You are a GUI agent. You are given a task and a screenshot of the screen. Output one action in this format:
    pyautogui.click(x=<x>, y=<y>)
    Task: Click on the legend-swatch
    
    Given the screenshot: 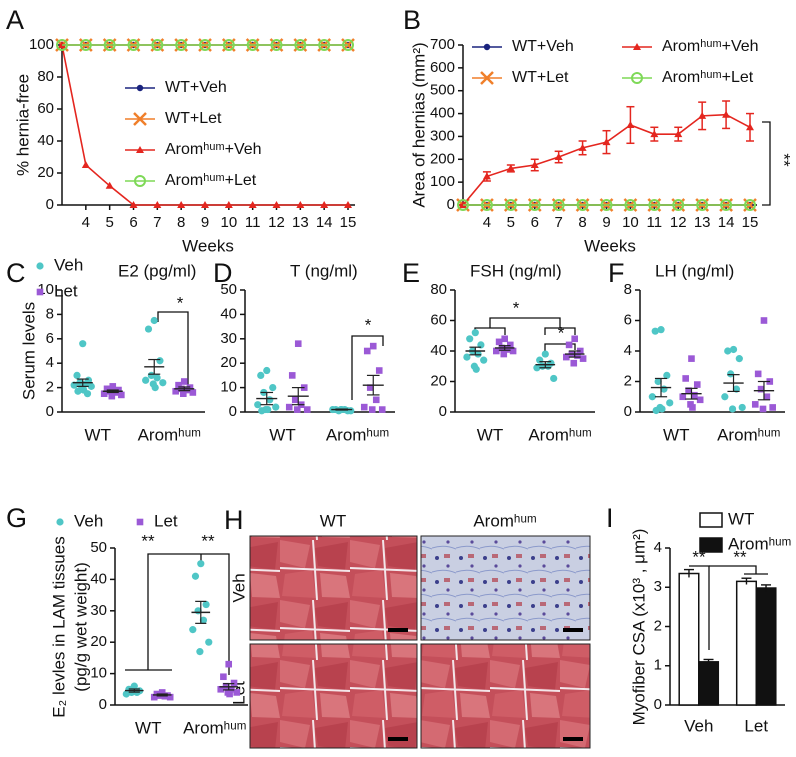 What is the action you would take?
    pyautogui.click(x=711, y=545)
    